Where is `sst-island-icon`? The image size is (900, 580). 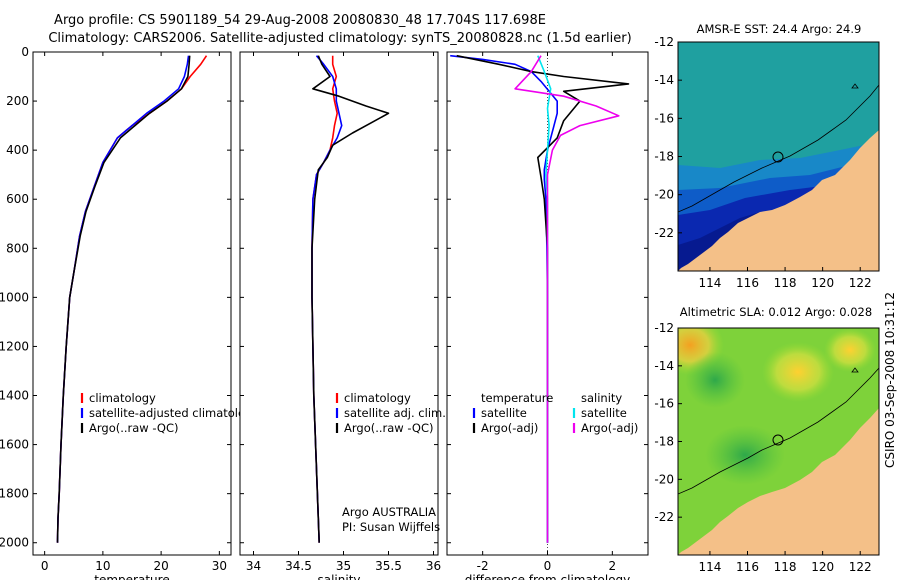 sst-island-icon is located at coordinates (855, 86).